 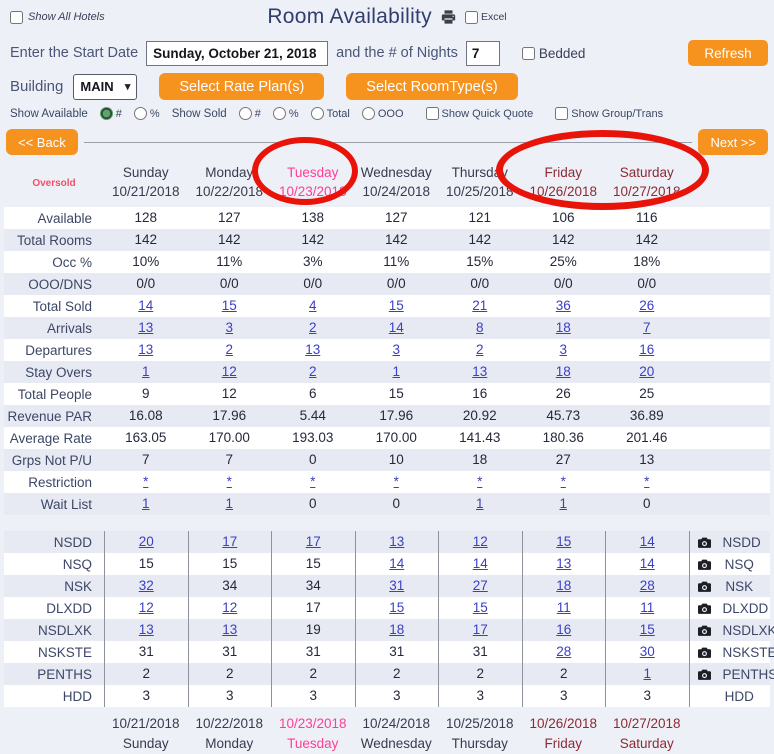 I want to click on select-rate-plans-button: Select Rate Plan(s), so click(x=241, y=86).